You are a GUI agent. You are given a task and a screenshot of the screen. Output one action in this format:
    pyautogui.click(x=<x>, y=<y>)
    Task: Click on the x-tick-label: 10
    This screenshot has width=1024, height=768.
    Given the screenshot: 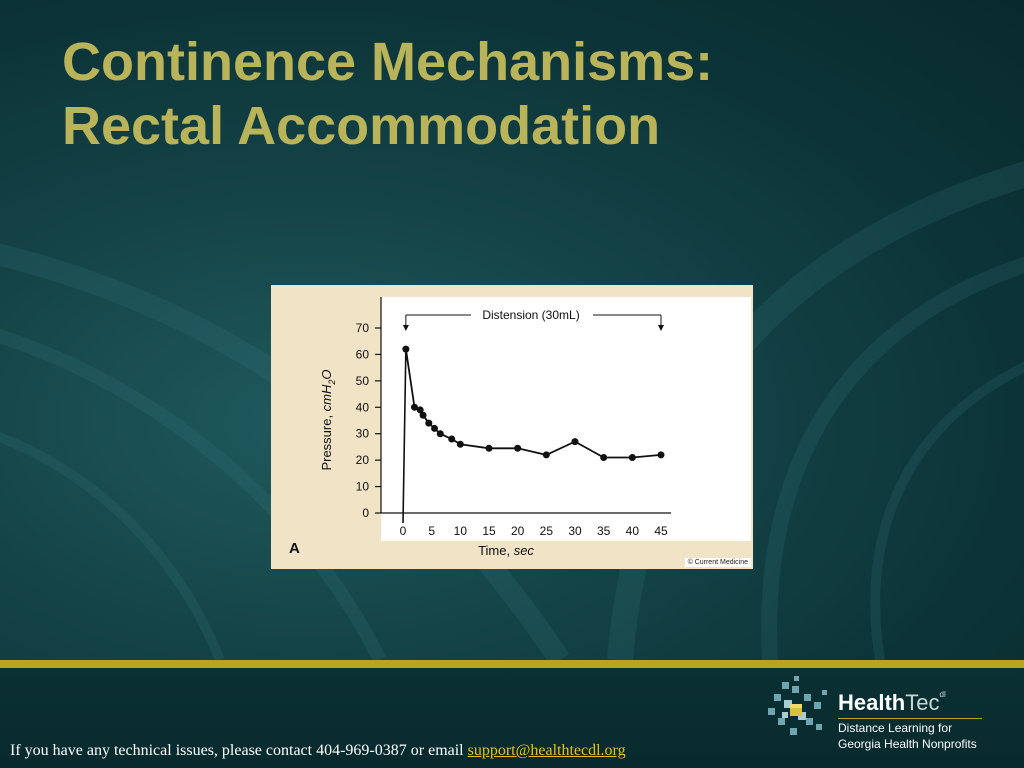 What is the action you would take?
    pyautogui.click(x=461, y=531)
    